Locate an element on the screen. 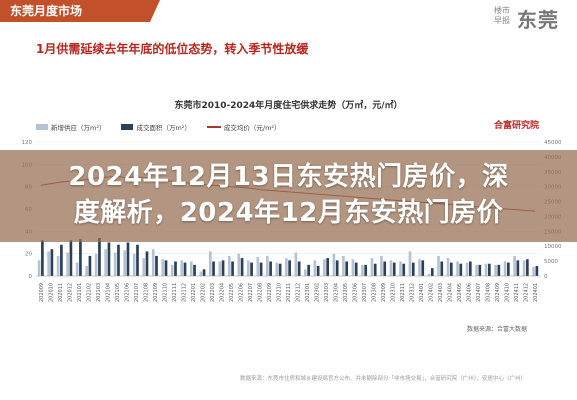 The width and height of the screenshot is (577, 400). x-tick-label: 202408 is located at coordinates (489, 292).